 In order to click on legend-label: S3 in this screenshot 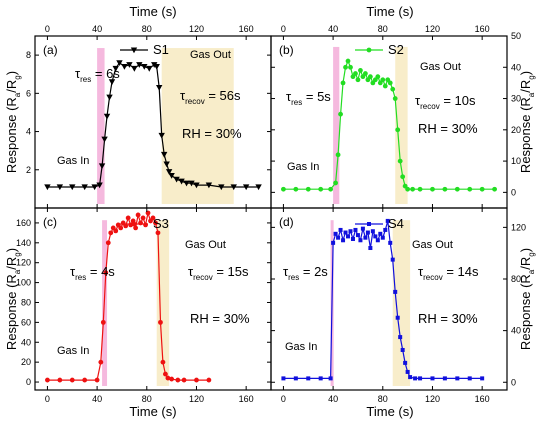, I will do `click(161, 223)`.